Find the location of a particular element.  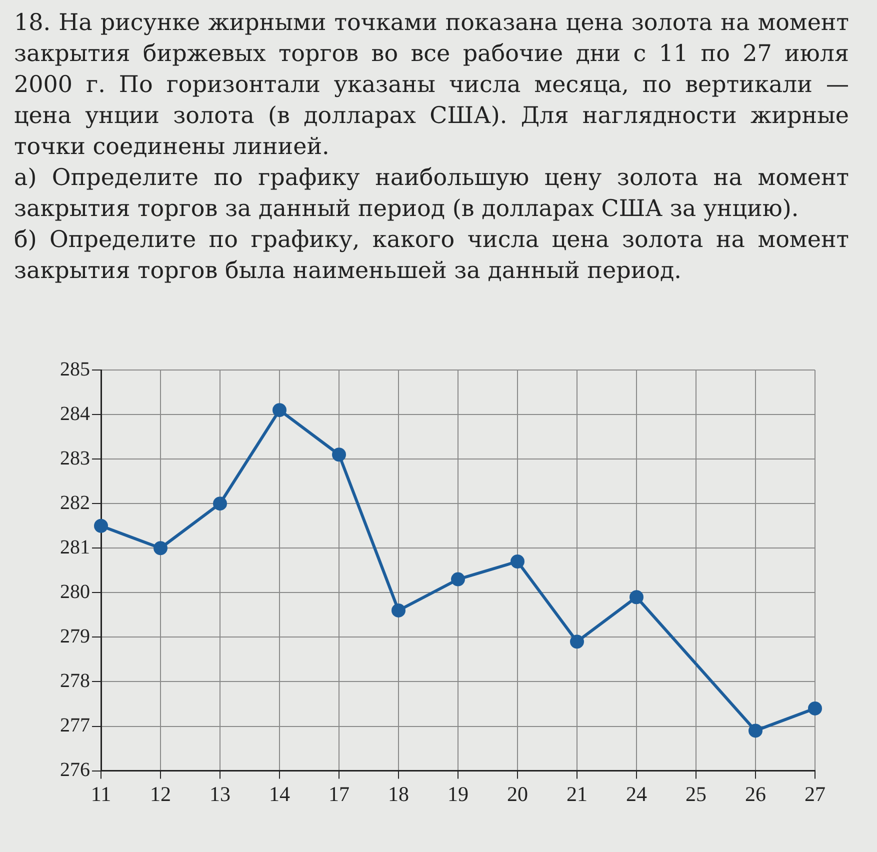

x-tick-label: 17 is located at coordinates (339, 794).